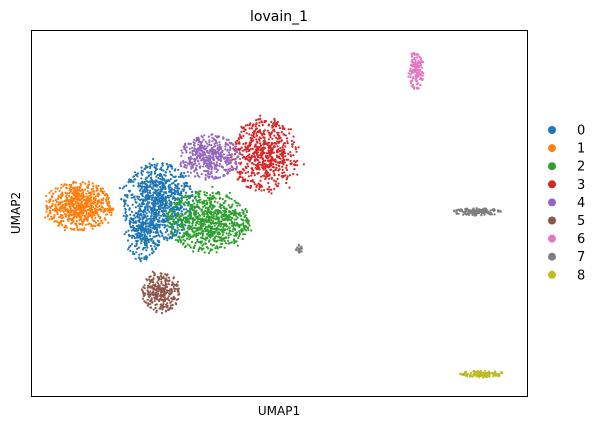 The height and width of the screenshot is (429, 601). What do you see at coordinates (581, 167) in the screenshot?
I see `legend-label-2: 2` at bounding box center [581, 167].